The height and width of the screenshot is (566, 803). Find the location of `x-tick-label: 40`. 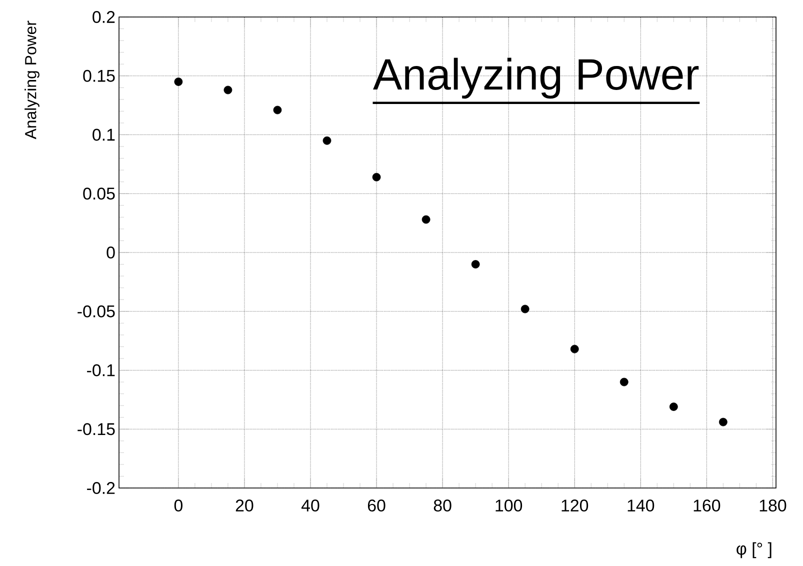

x-tick-label: 40 is located at coordinates (310, 506).